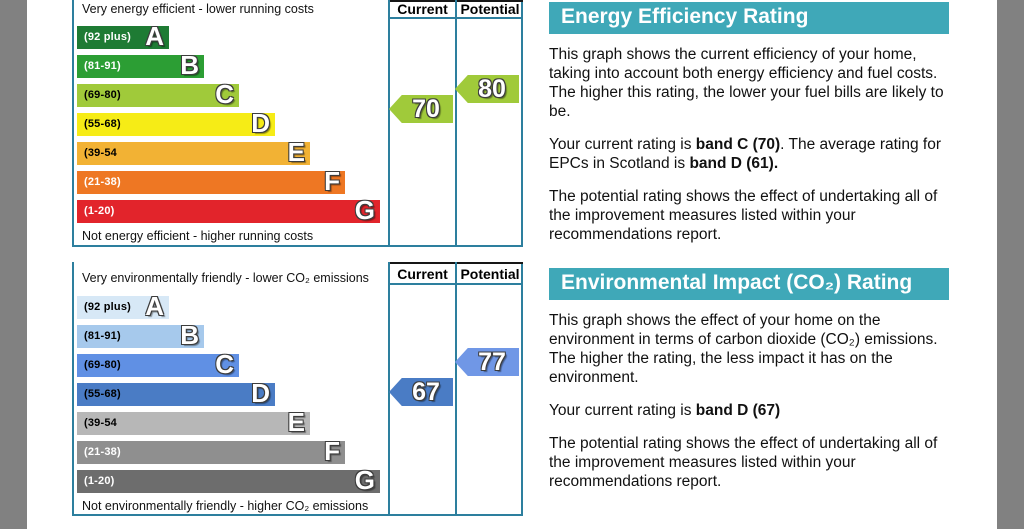  Describe the element at coordinates (13, 264) in the screenshot. I see `left-gray-margin` at that location.